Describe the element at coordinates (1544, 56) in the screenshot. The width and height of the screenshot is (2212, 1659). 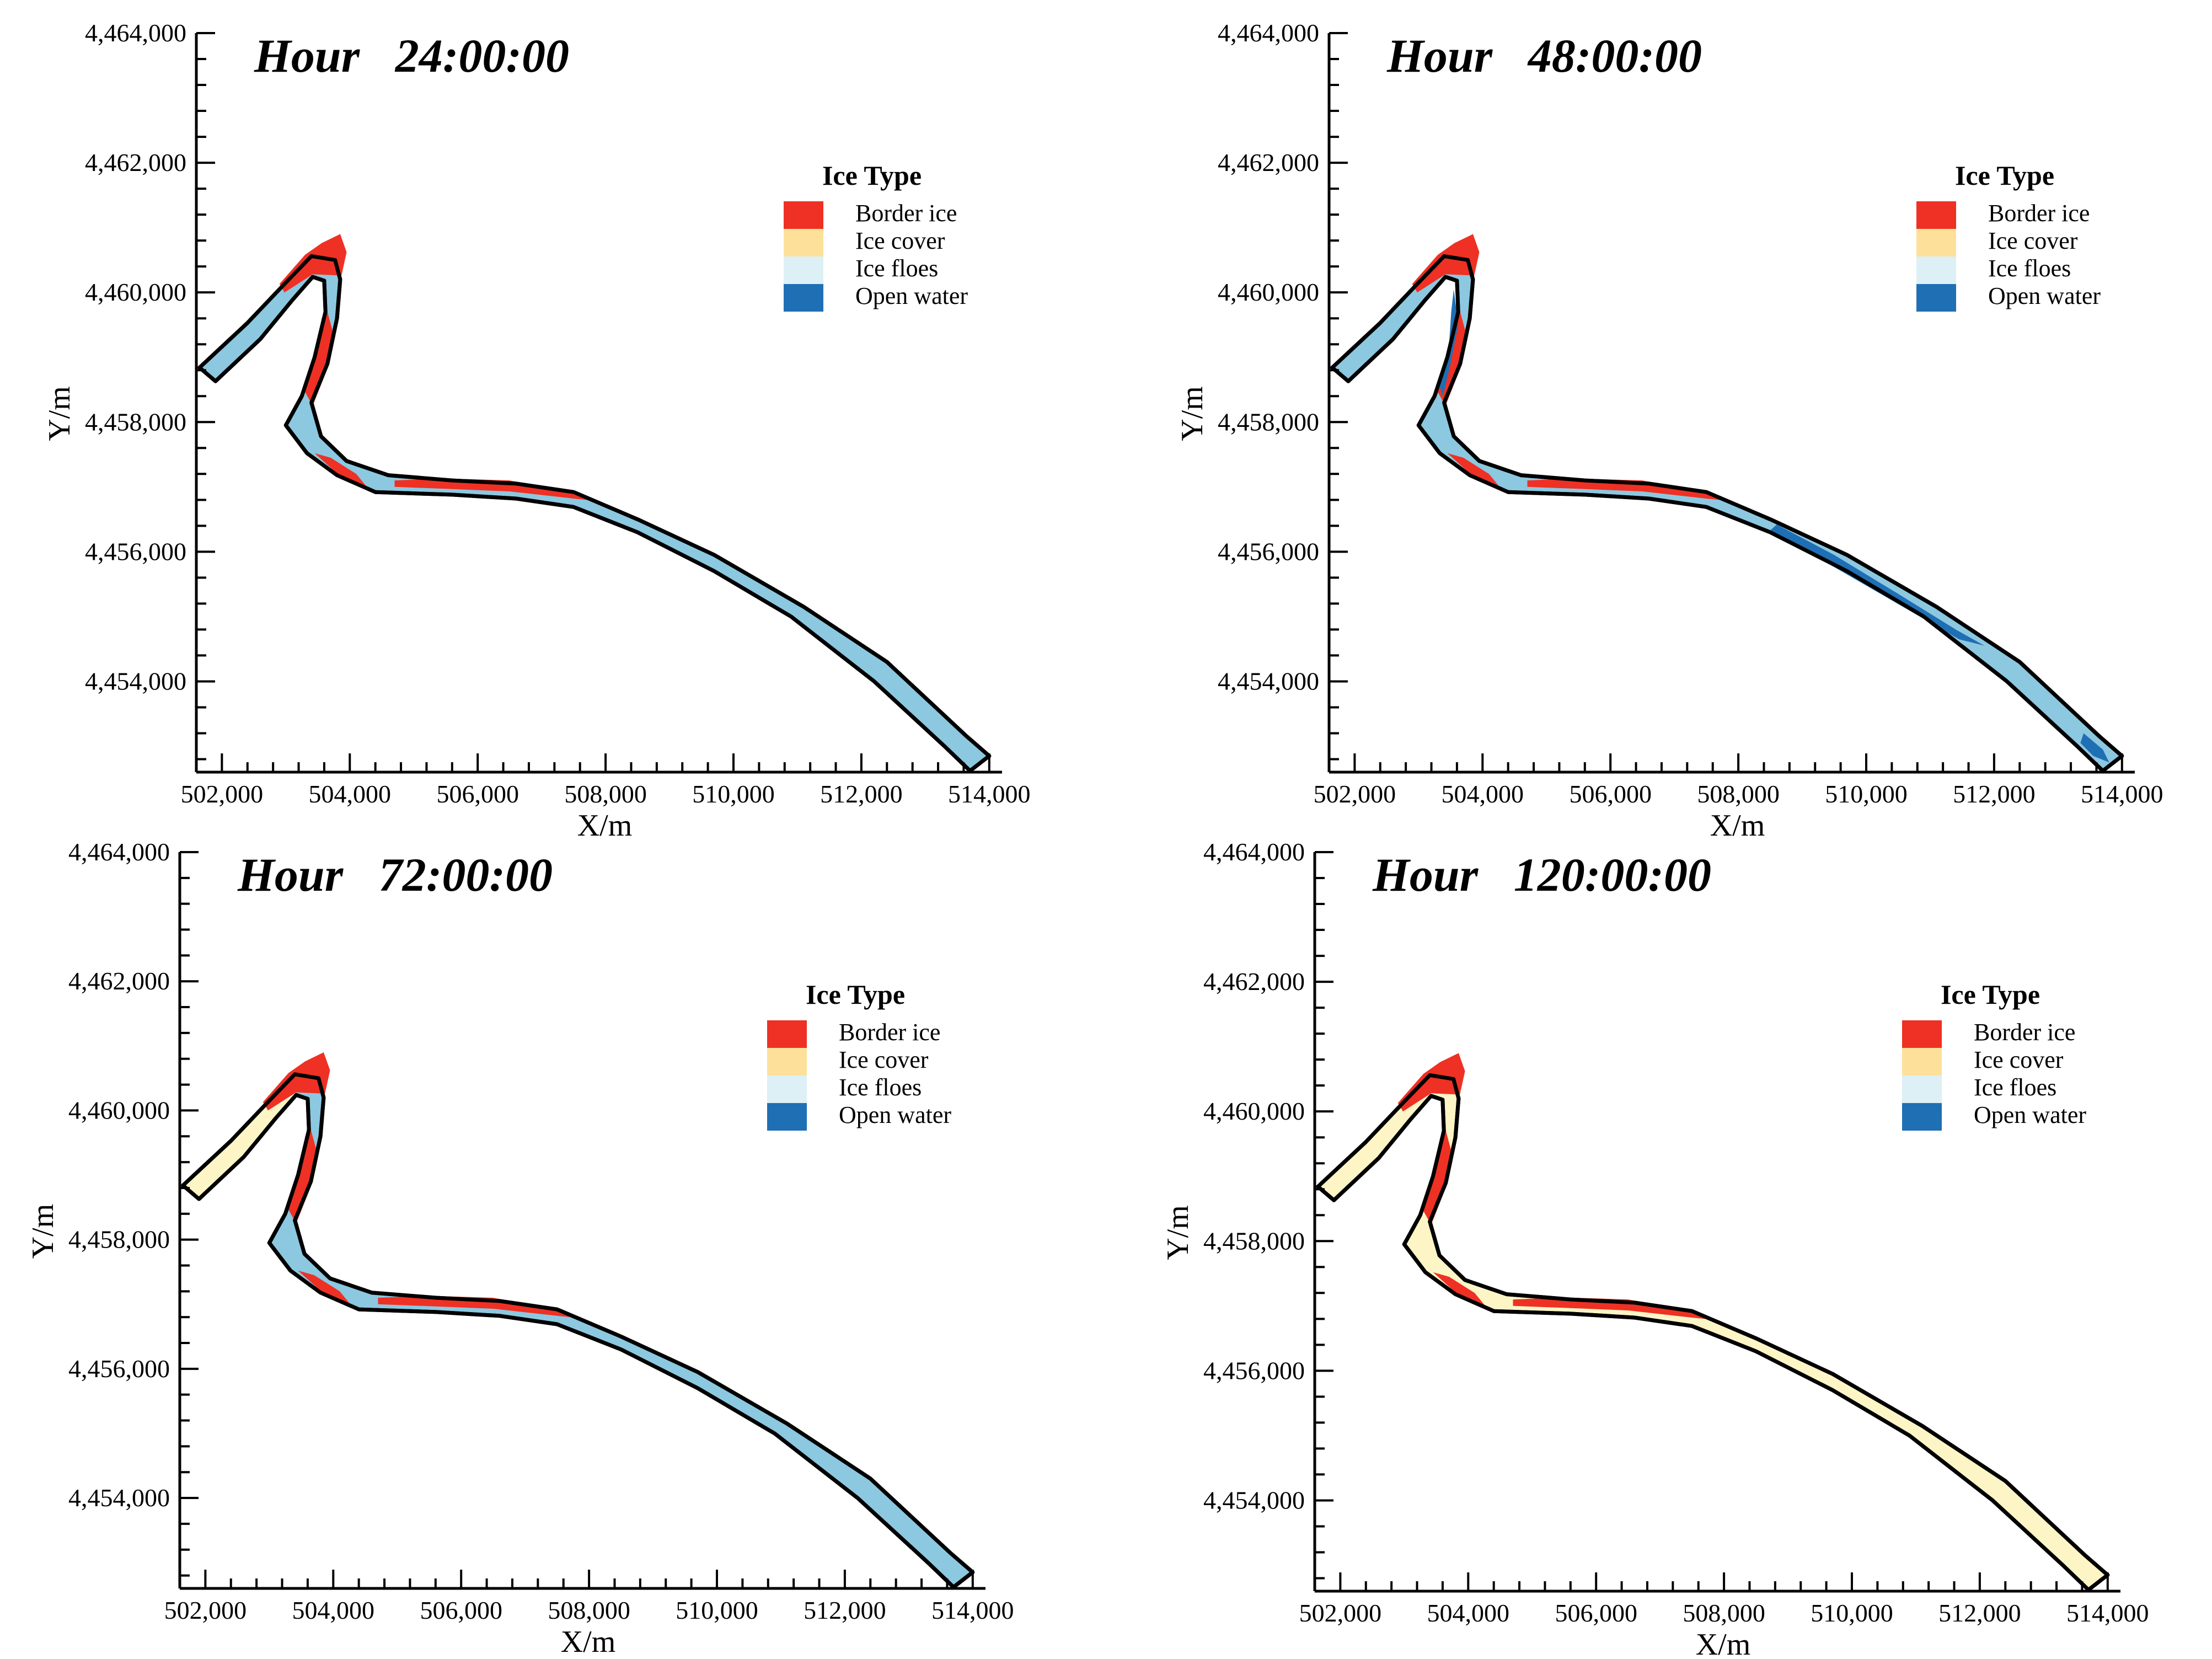
I see `panel-title: Hour 48:00:00` at that location.